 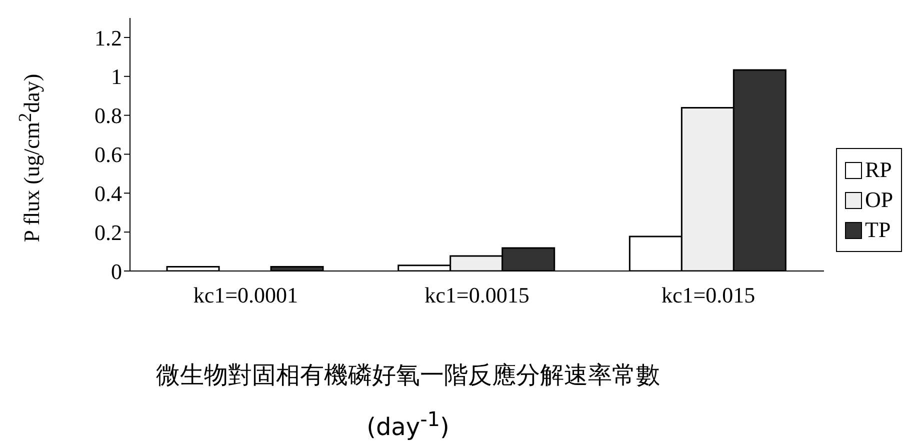 I want to click on y-tick-label: 0.6, so click(x=108, y=155).